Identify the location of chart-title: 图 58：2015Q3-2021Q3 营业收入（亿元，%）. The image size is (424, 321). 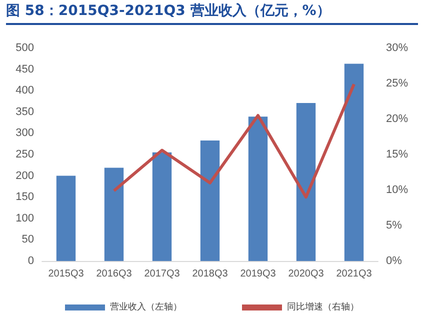
(212, 13).